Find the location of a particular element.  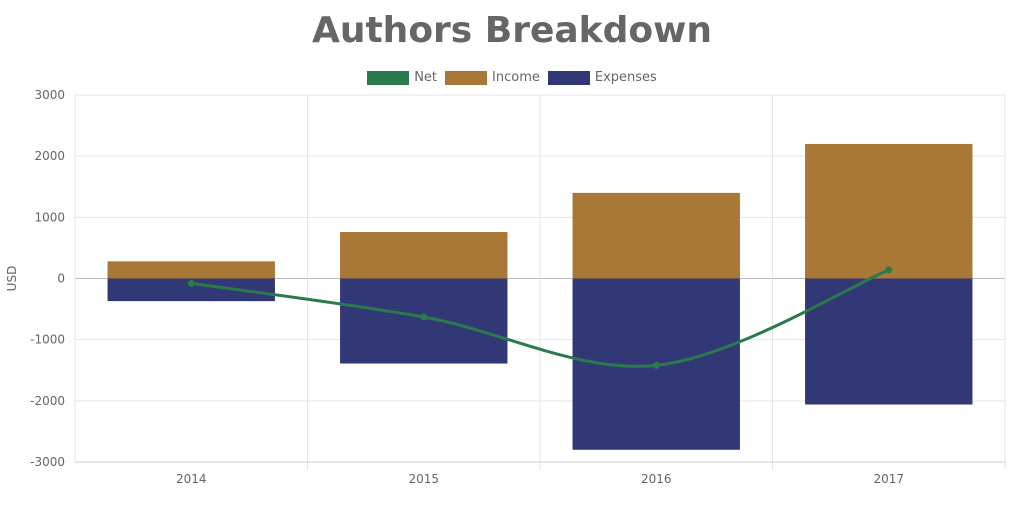

legend-item-net: Net is located at coordinates (402, 77).